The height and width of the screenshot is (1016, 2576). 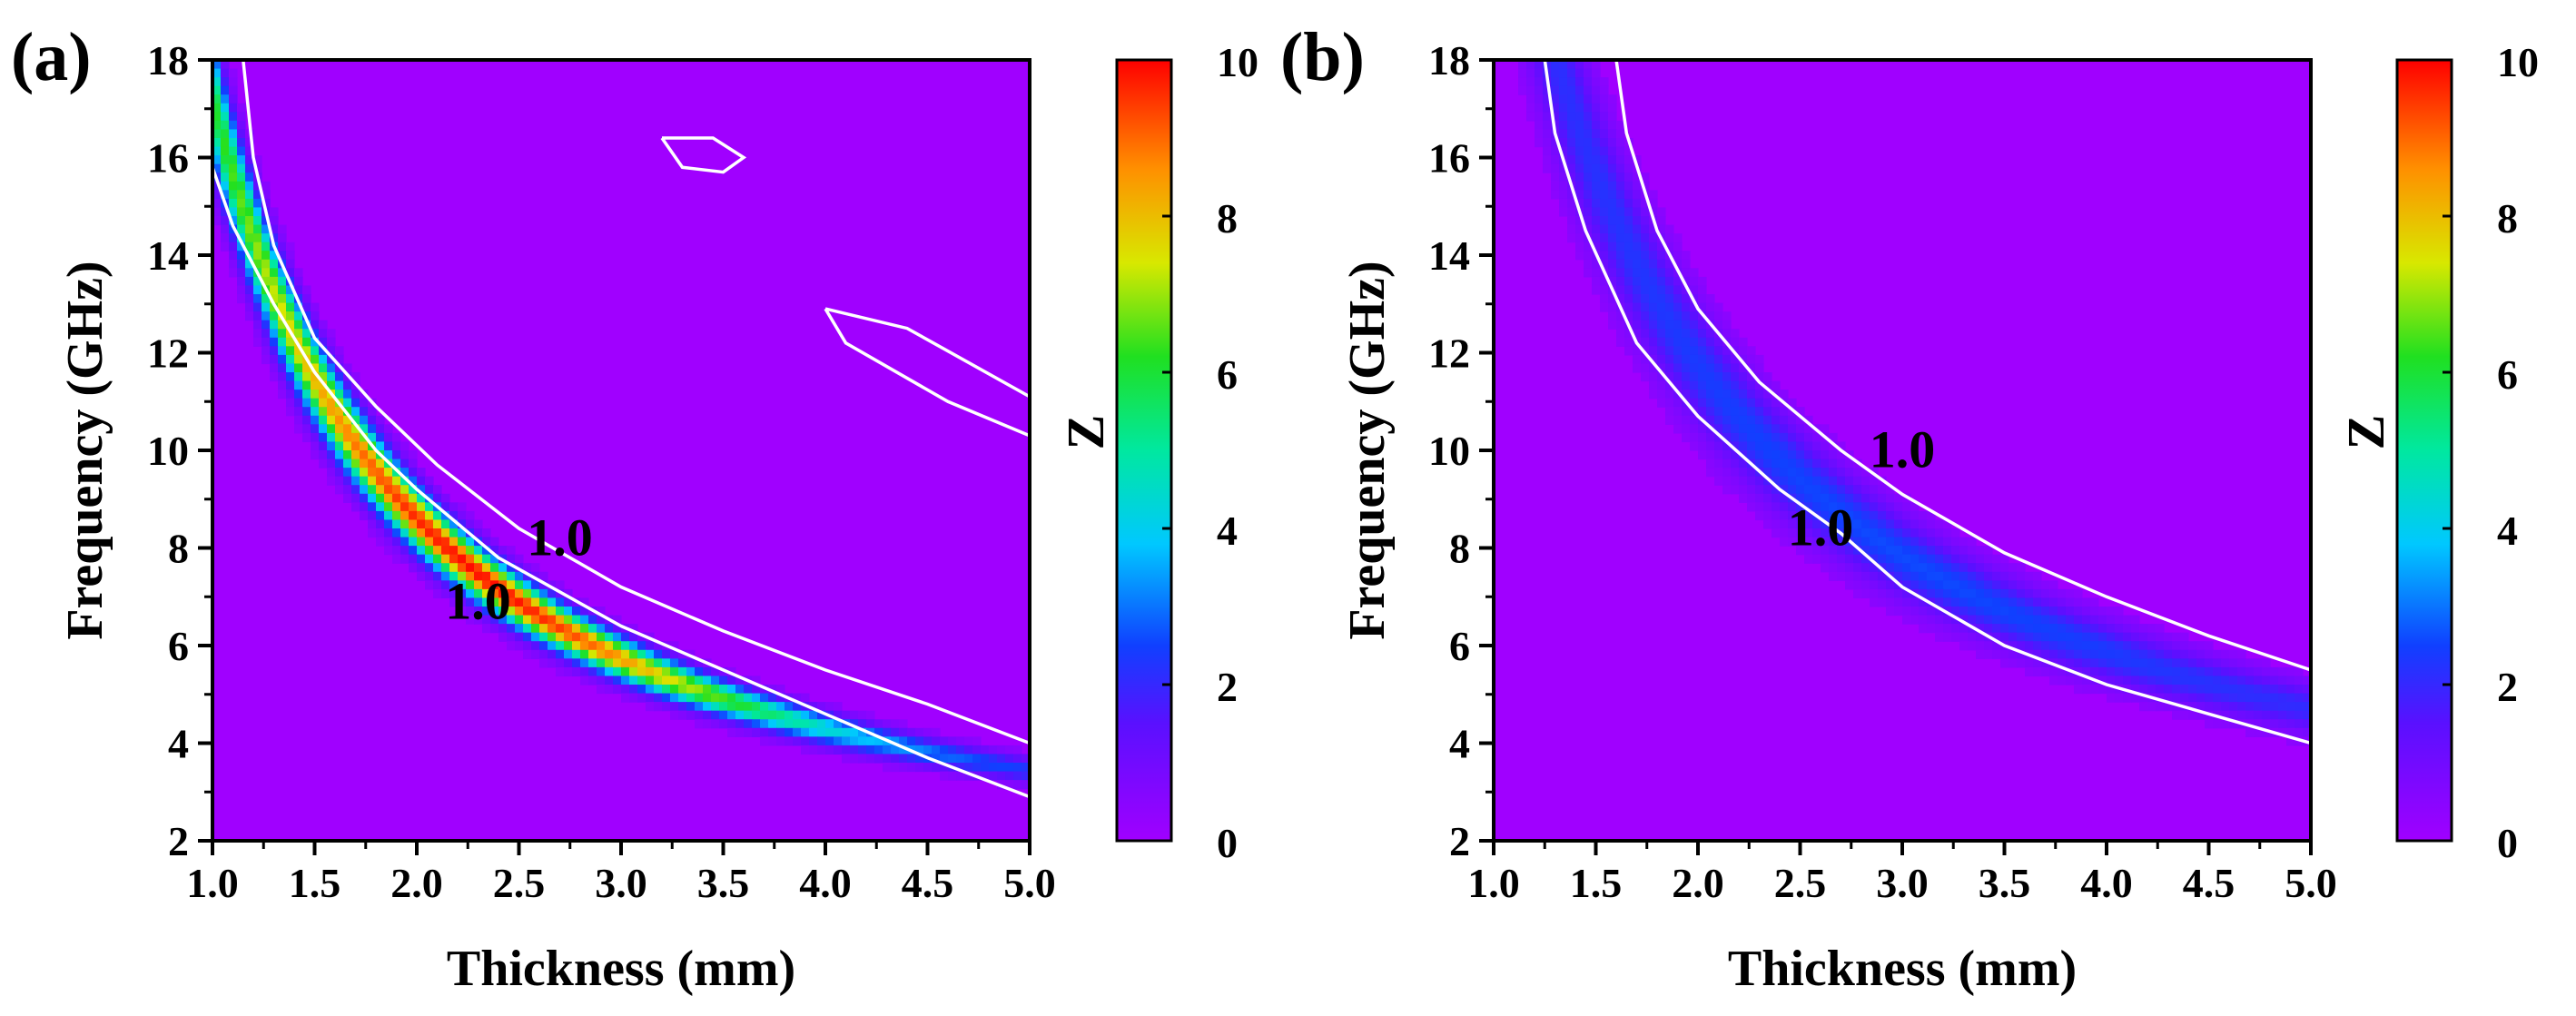 I want to click on y-tick-label: 12, so click(x=1449, y=353).